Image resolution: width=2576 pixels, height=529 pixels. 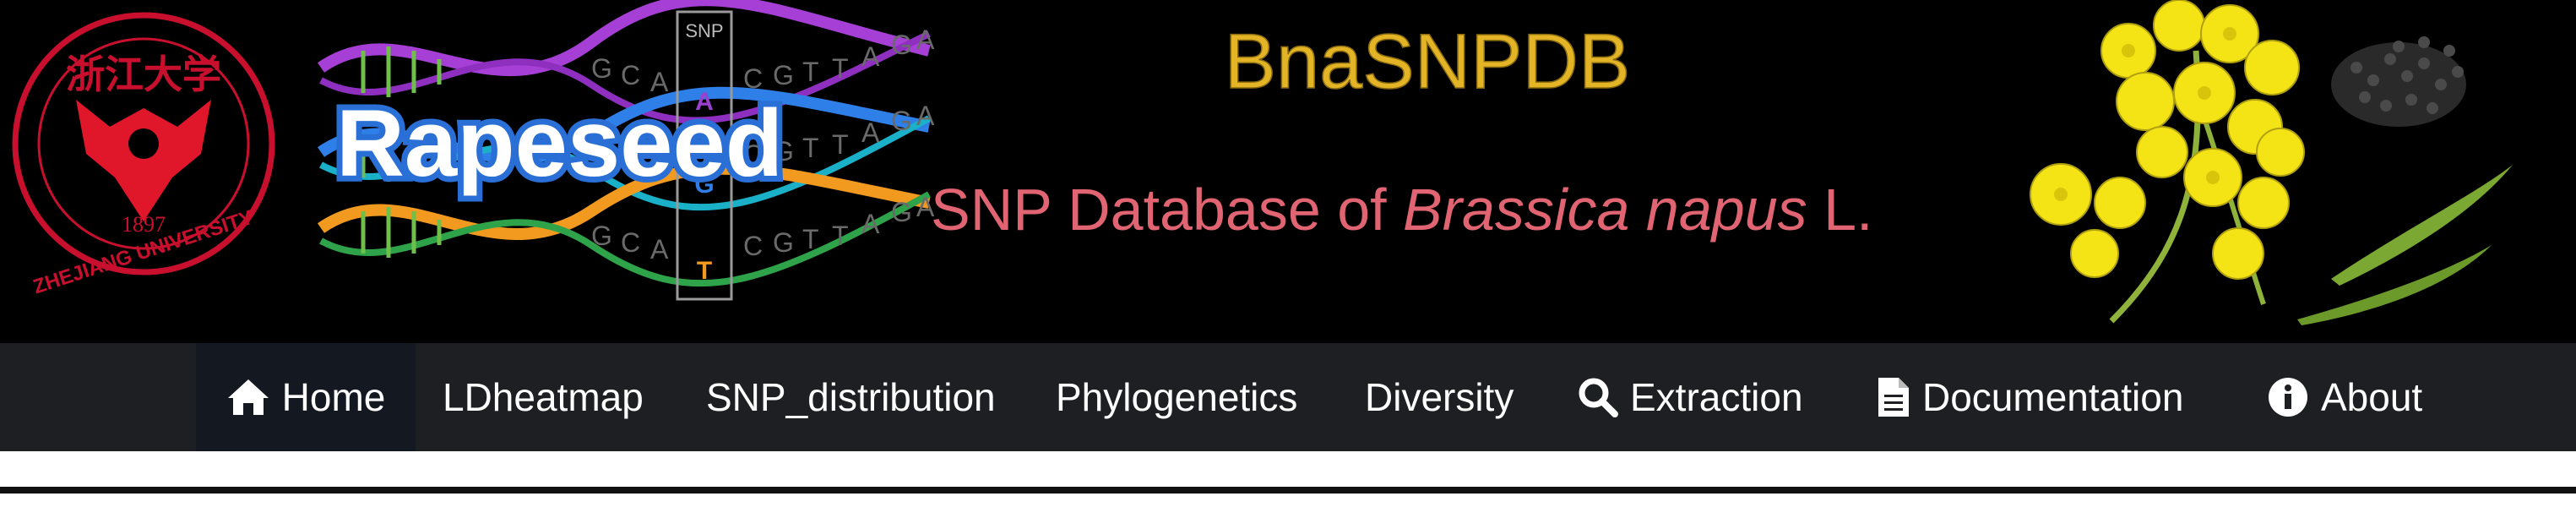 I want to click on nav-about: About, so click(x=2344, y=397).